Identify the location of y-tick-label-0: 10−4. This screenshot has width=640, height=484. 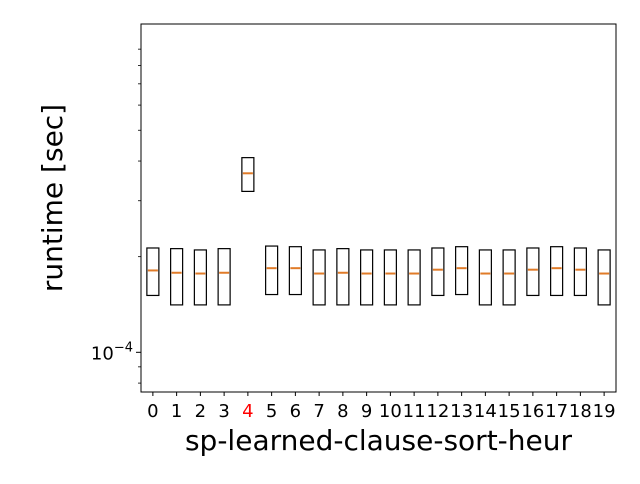
(112, 352).